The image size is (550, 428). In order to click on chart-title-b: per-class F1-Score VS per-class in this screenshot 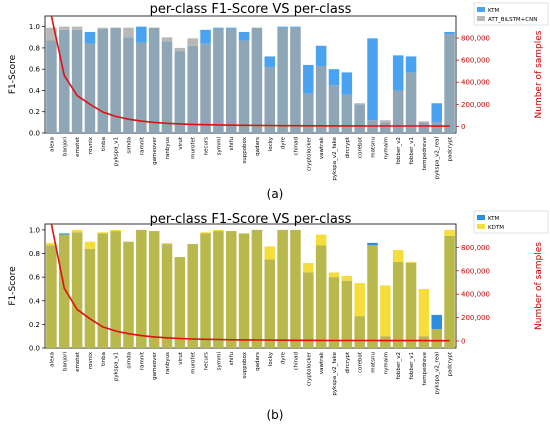, I will do `click(251, 219)`.